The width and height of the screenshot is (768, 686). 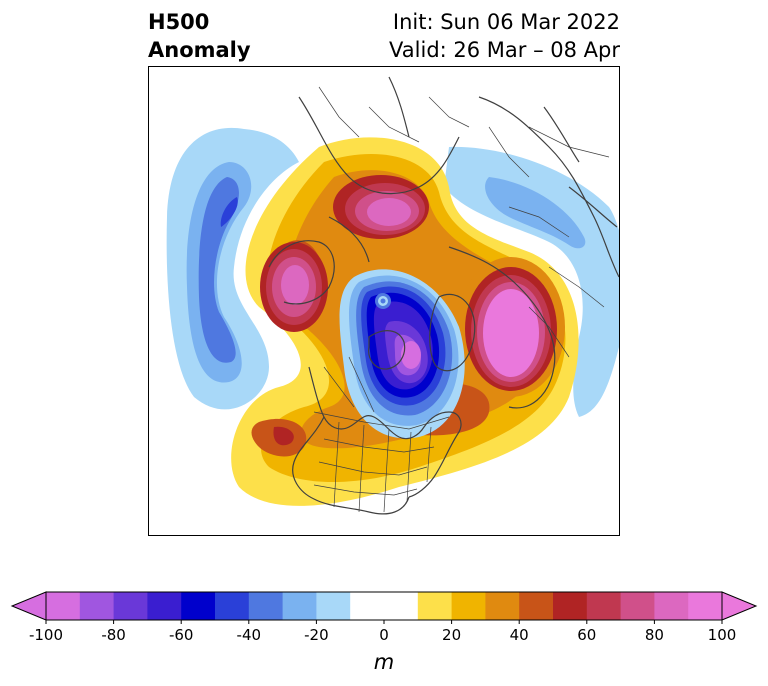 I want to click on title-variable: H500, so click(x=179, y=22).